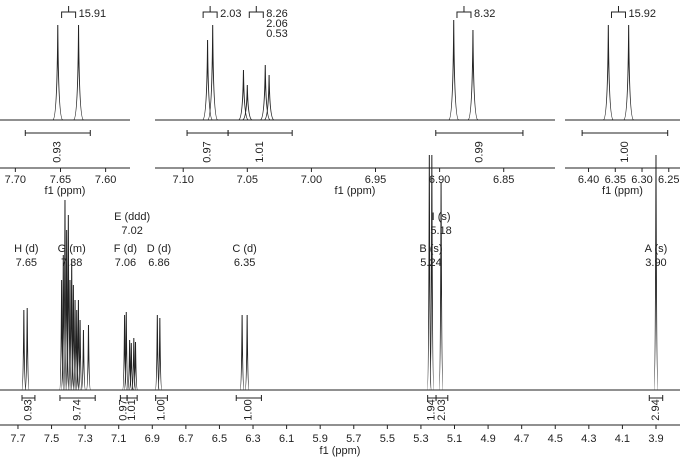 The height and width of the screenshot is (458, 680). I want to click on x-tick-label: 7.00, so click(311, 180).